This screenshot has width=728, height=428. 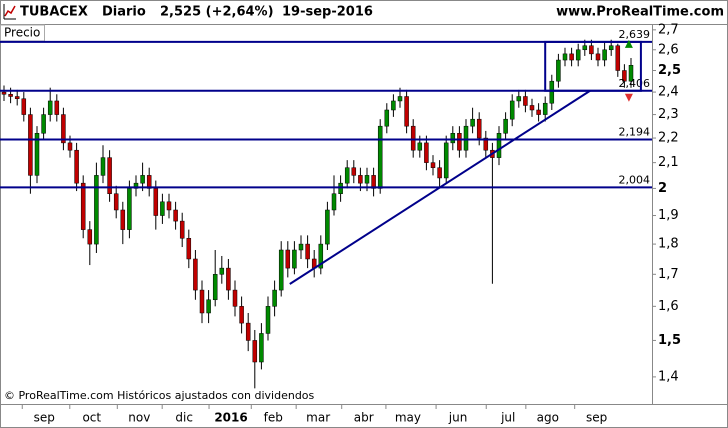 I want to click on y-tick-label: 2,6, so click(x=668, y=49).